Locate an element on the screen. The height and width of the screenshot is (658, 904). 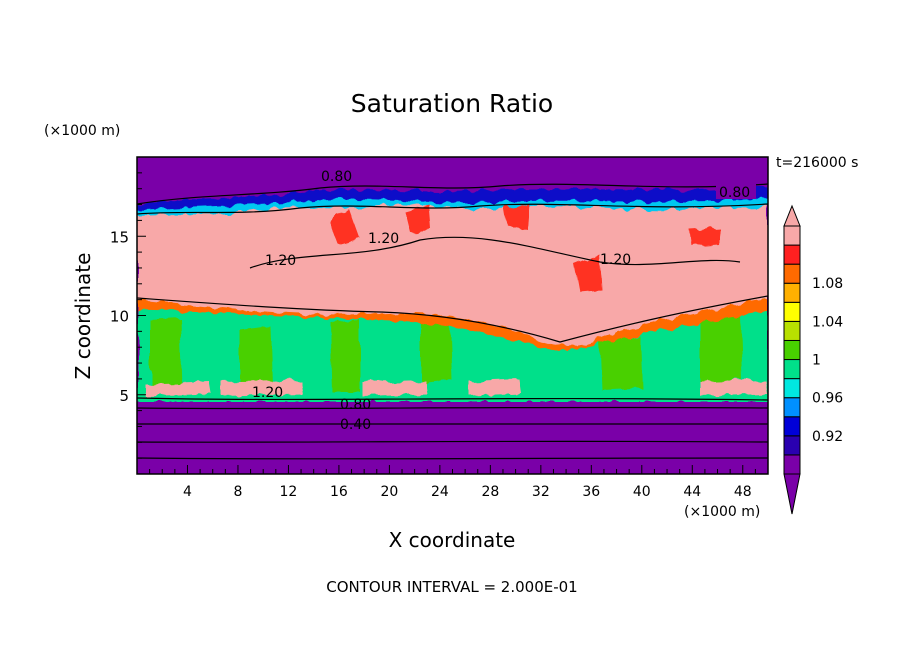
field-low-cloud-cells is located at coordinates (456, 388).